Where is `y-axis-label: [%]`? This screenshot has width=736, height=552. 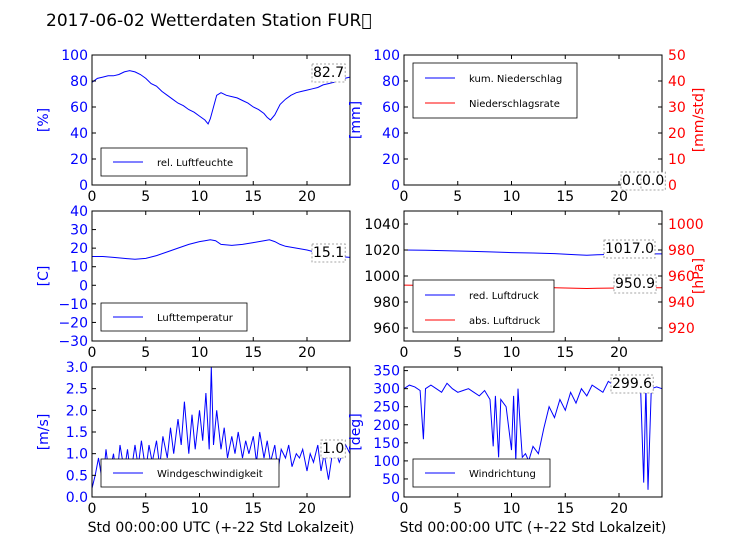 y-axis-label: [%] is located at coordinates (44, 120).